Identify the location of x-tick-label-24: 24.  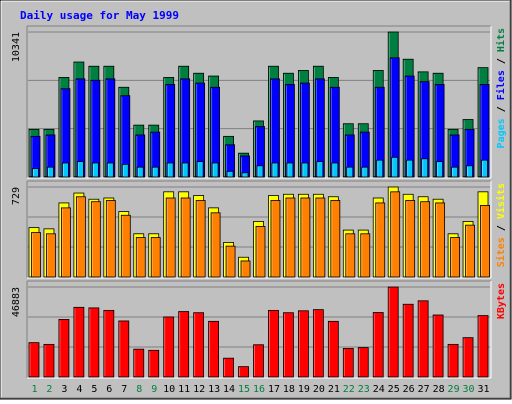
(379, 389).